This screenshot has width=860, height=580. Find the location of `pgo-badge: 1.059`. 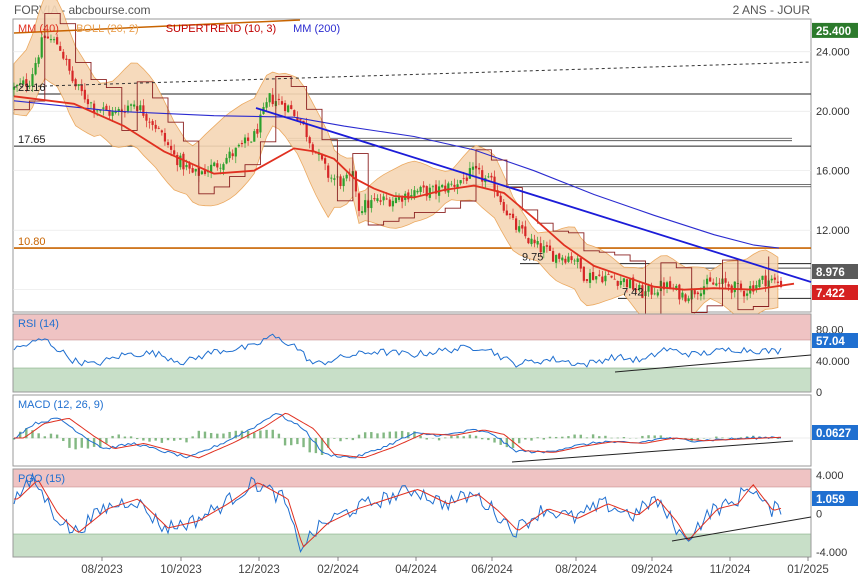

pgo-badge: 1.059 is located at coordinates (835, 498).